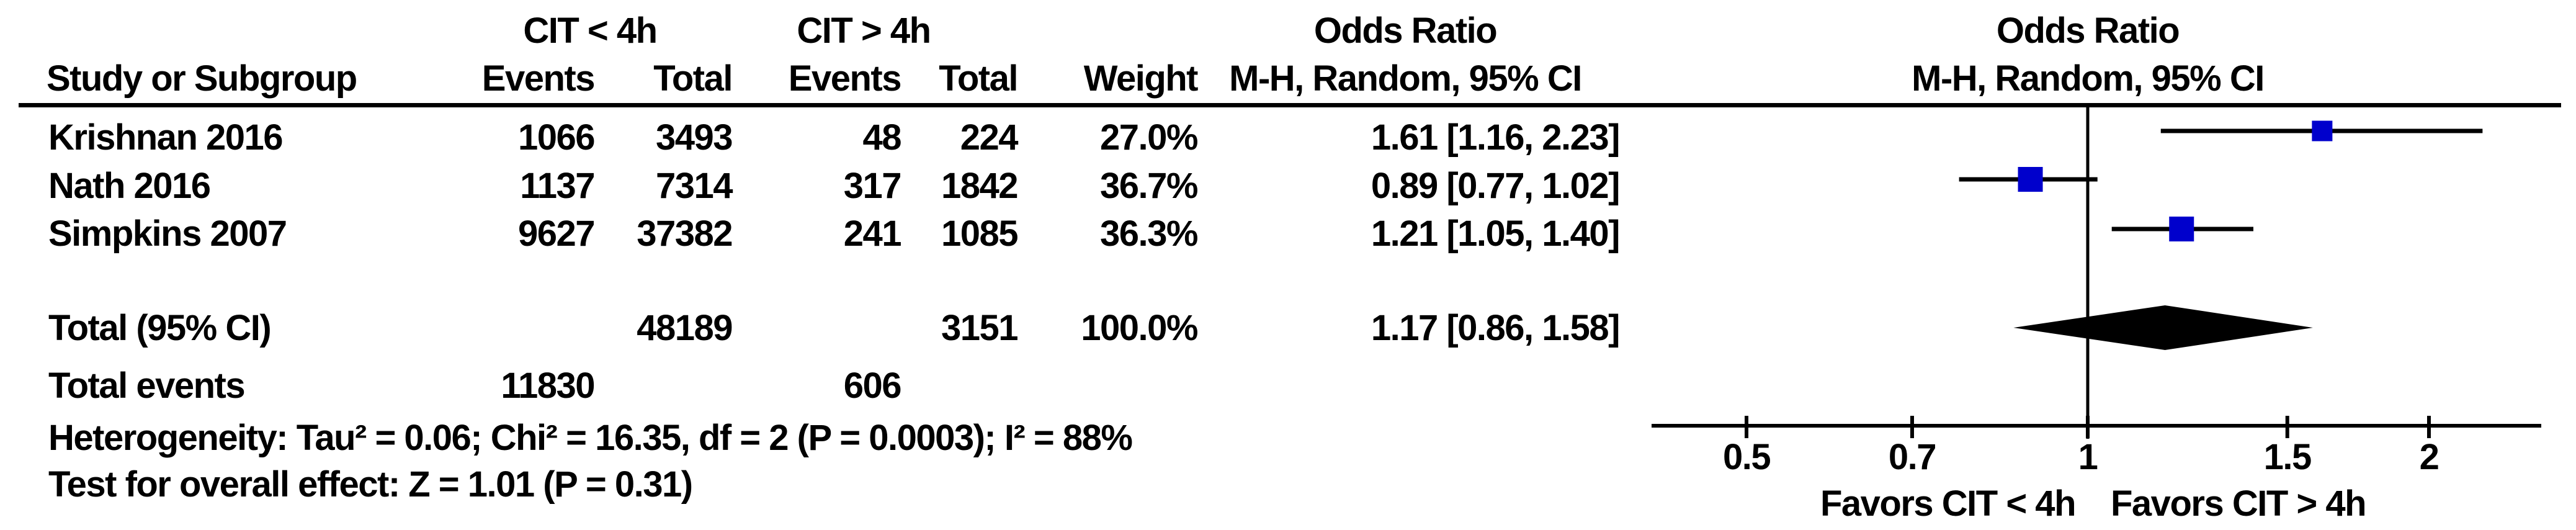 The height and width of the screenshot is (530, 2576). Describe the element at coordinates (129, 186) in the screenshot. I see `study-name: Nath 2016` at that location.